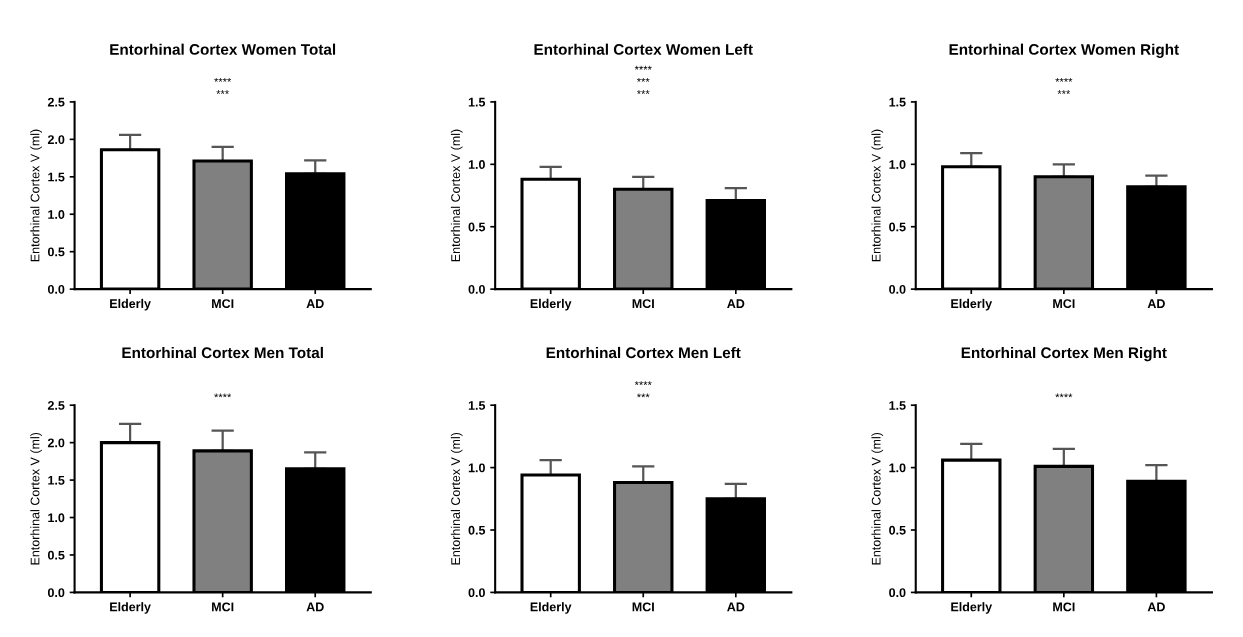 The width and height of the screenshot is (1243, 637). What do you see at coordinates (1064, 354) in the screenshot?
I see `chart-title: Entorhinal Cortex Men Right` at bounding box center [1064, 354].